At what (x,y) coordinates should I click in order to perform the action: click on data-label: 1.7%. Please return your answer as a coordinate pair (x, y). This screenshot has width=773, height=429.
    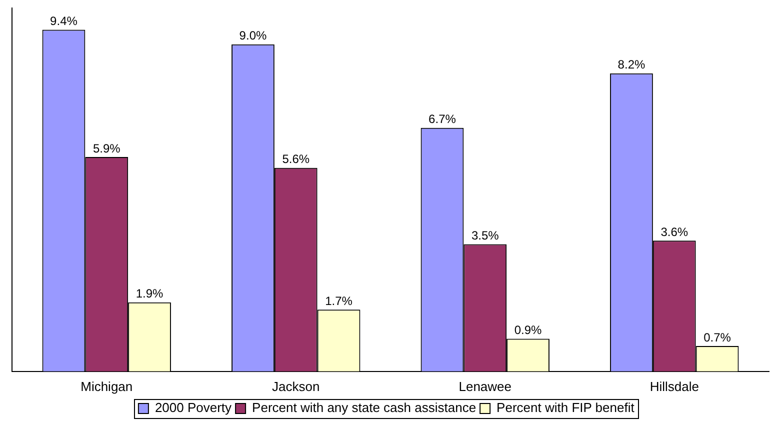
    Looking at the image, I should click on (339, 301).